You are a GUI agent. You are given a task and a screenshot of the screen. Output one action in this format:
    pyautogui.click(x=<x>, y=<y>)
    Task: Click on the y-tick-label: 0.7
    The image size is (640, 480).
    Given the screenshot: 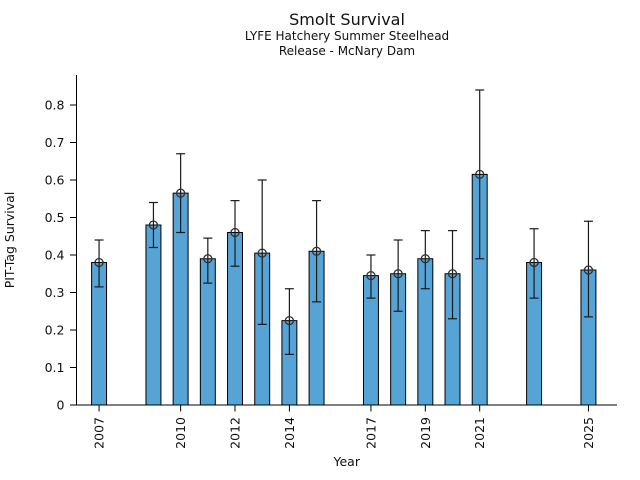 What is the action you would take?
    pyautogui.click(x=55, y=142)
    